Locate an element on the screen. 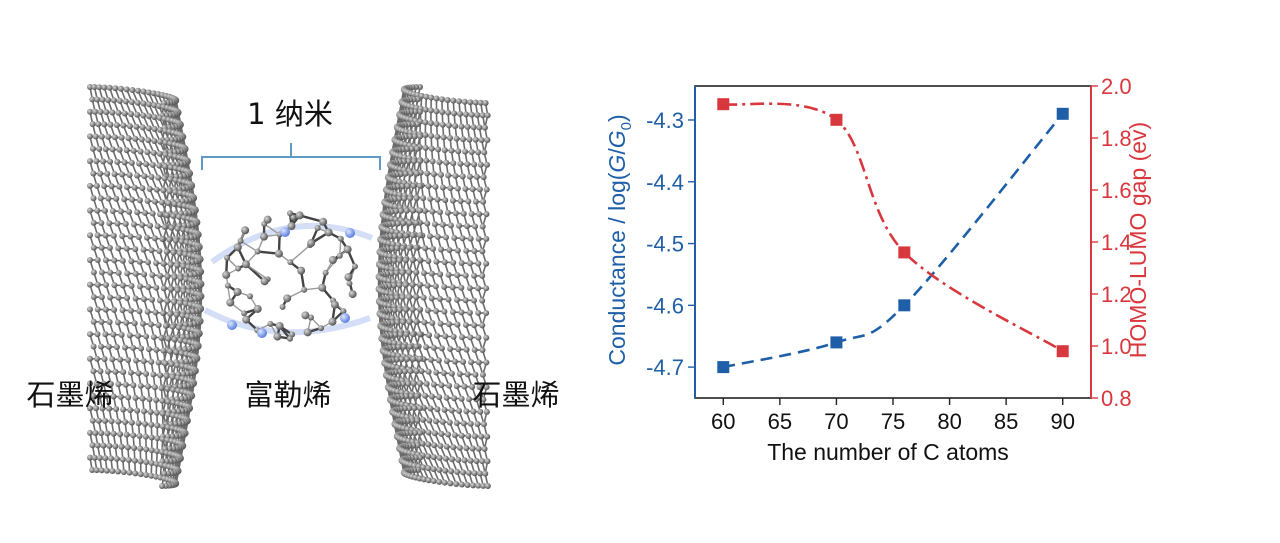  fullerene-label: 富勒烯 is located at coordinates (287, 395).